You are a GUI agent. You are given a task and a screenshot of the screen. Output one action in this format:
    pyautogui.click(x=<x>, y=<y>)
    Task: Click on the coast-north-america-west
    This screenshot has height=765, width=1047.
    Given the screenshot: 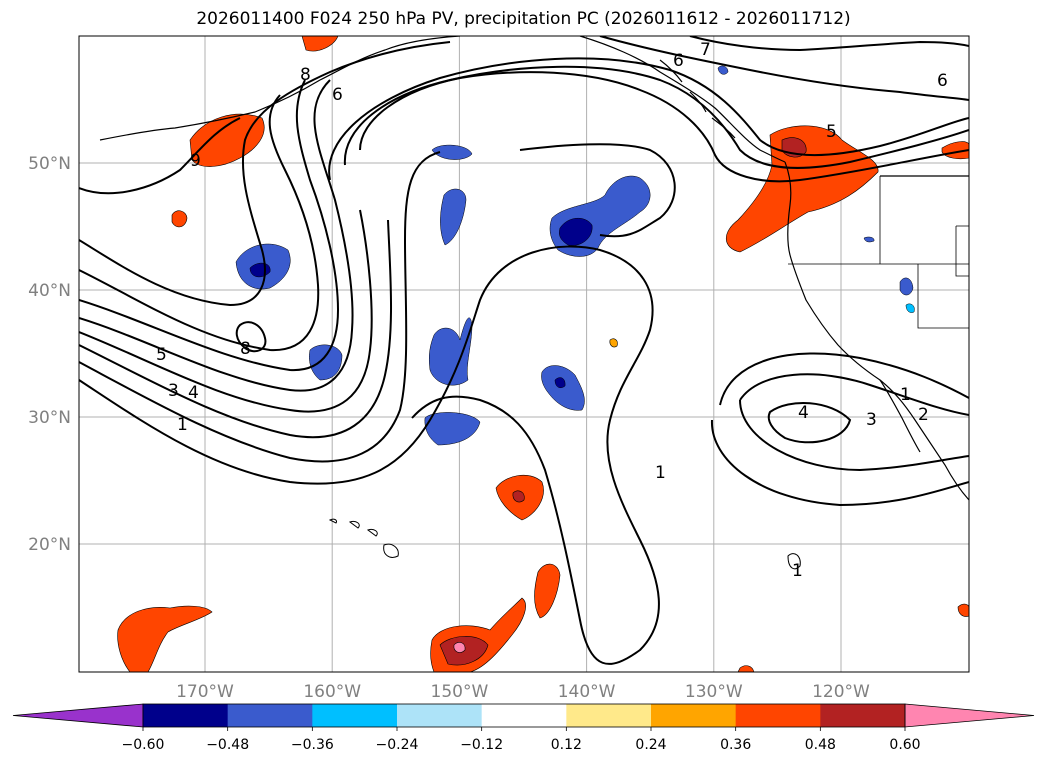 What is the action you would take?
    pyautogui.click(x=876, y=331)
    